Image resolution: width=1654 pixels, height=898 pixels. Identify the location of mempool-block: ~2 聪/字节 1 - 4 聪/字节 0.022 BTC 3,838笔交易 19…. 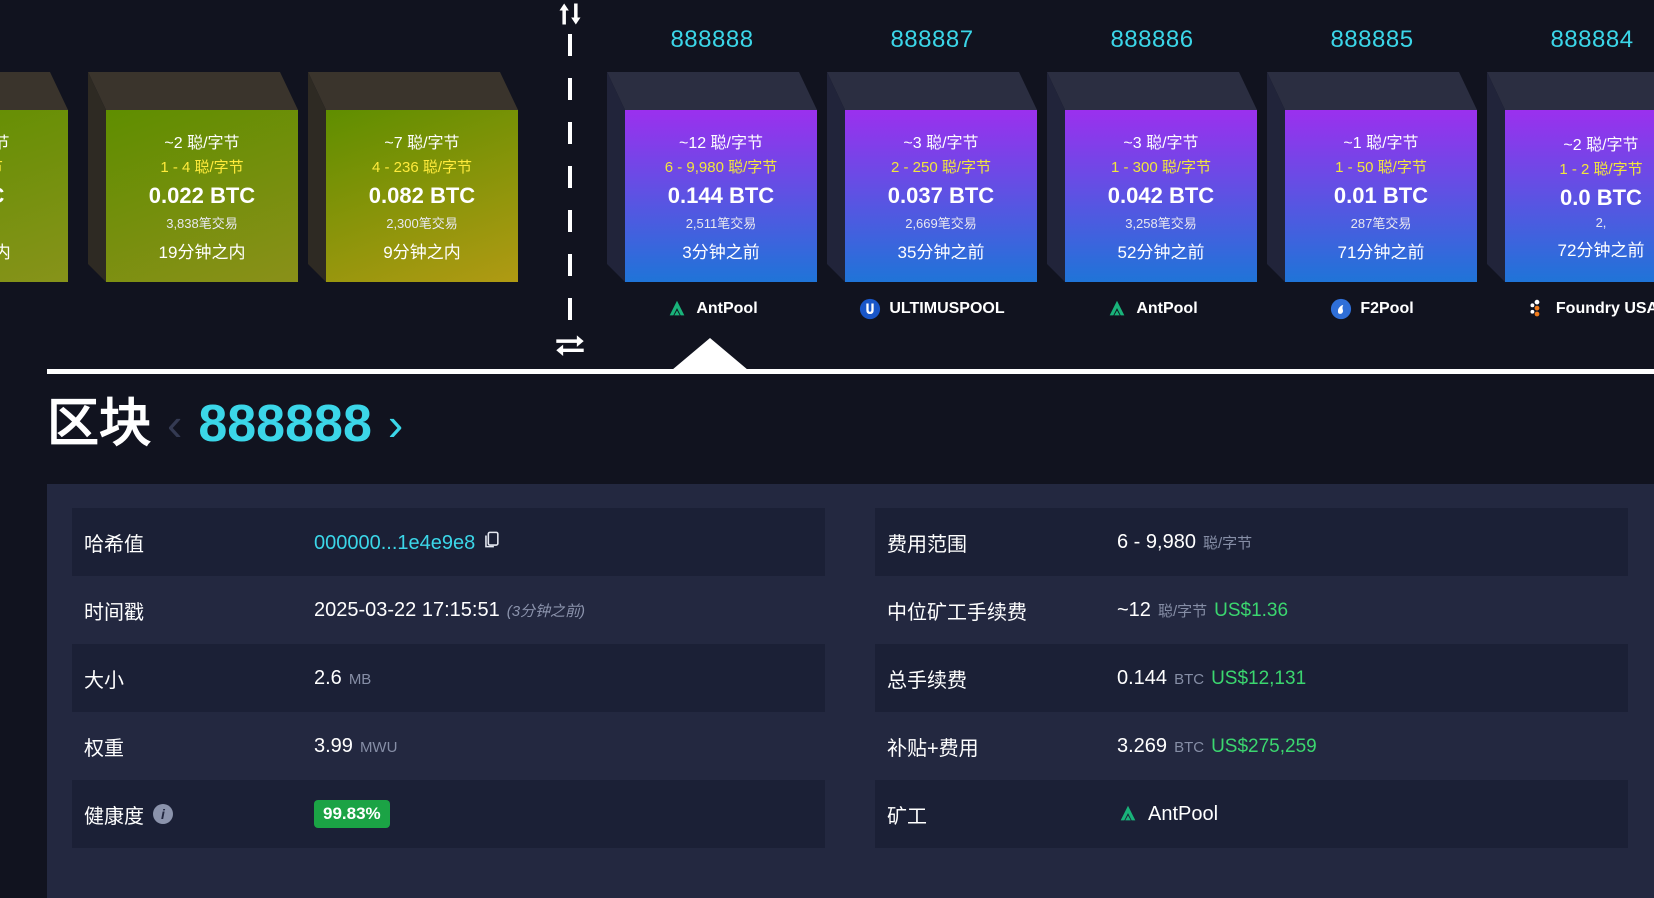
(193, 177).